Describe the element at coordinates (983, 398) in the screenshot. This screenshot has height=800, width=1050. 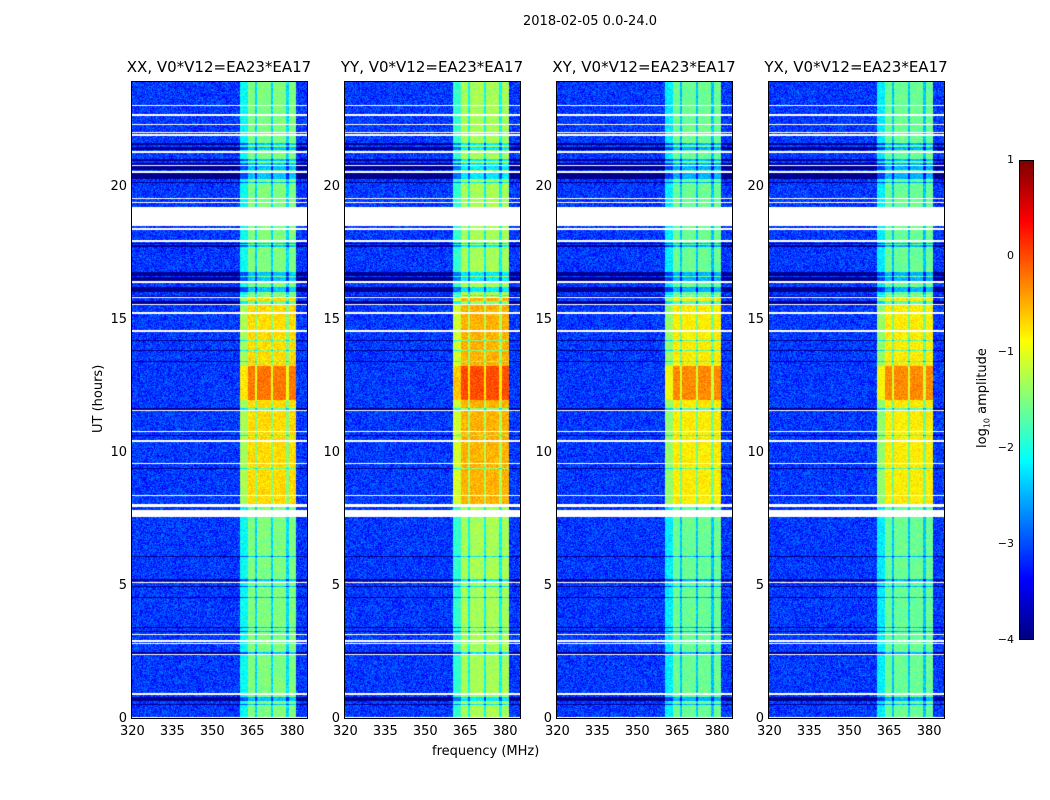
I see `colorbar-label: log10 amplitude` at that location.